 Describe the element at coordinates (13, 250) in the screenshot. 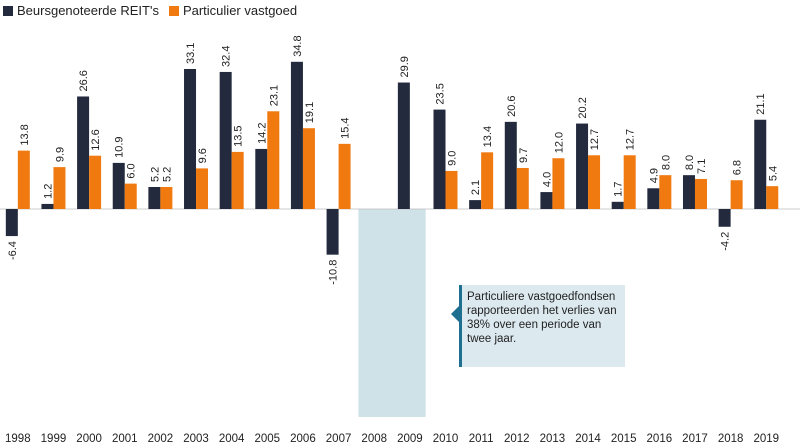

I see `data-label-reits-1998: -6.4` at that location.